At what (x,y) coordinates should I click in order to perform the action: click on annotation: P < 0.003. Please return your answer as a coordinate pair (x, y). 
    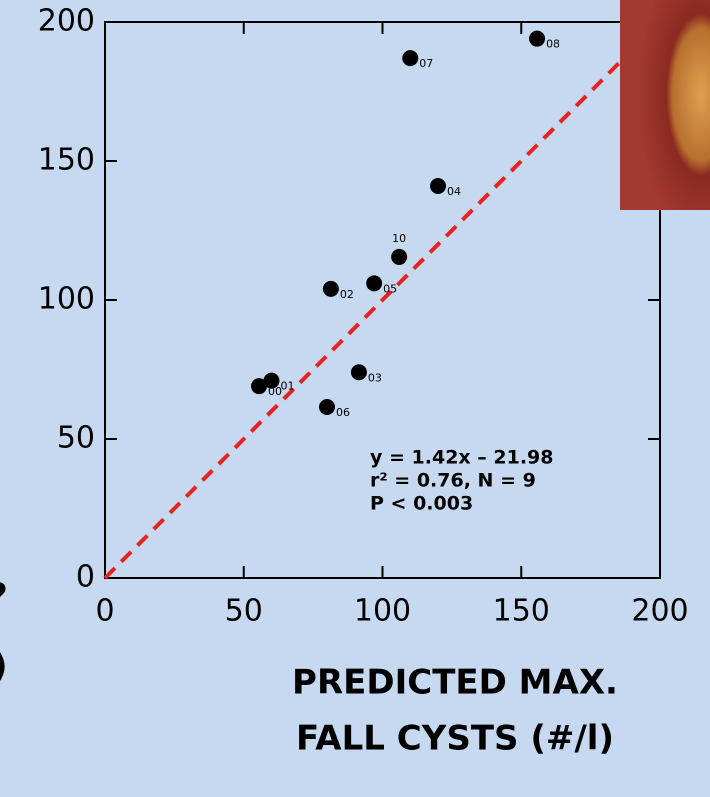
    Looking at the image, I should click on (421, 504).